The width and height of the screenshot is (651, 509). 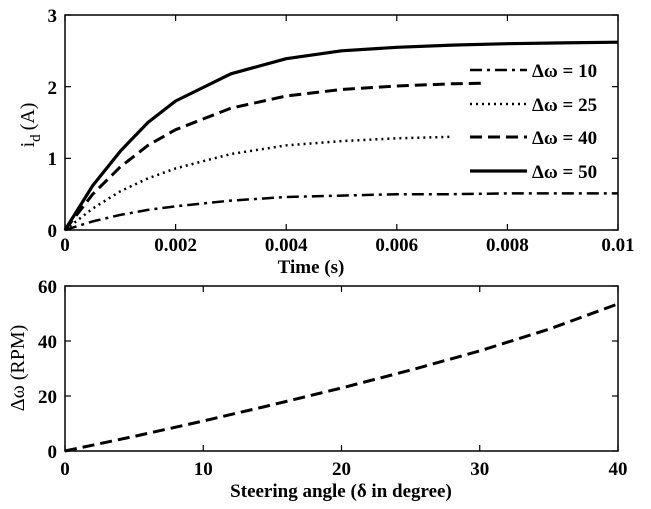 What do you see at coordinates (564, 105) in the screenshot?
I see `legend-label: Δω = 25` at bounding box center [564, 105].